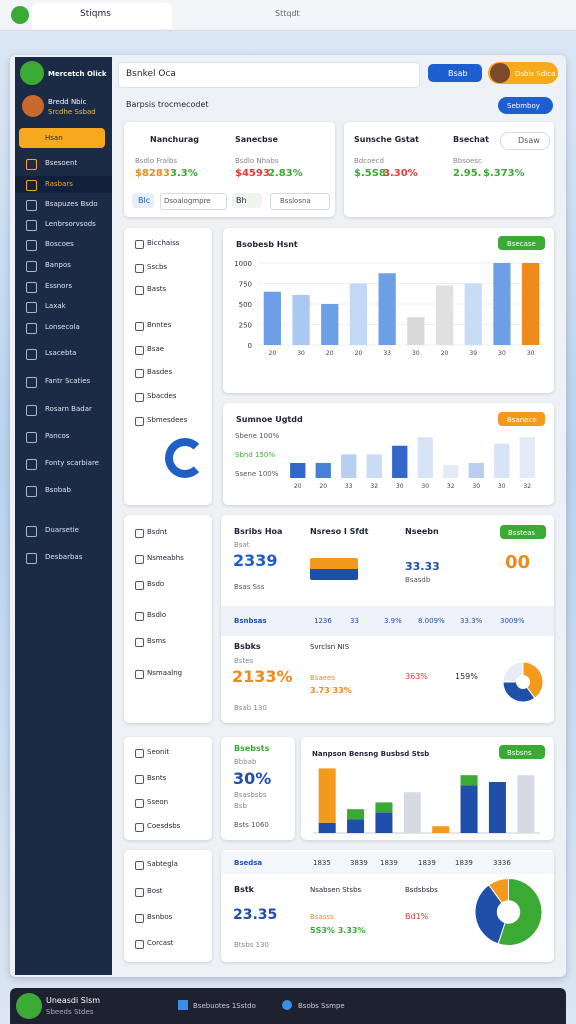 The width and height of the screenshot is (576, 1024). Describe the element at coordinates (72, 463) in the screenshot. I see `nav-item: Fonty scarbiare` at that location.